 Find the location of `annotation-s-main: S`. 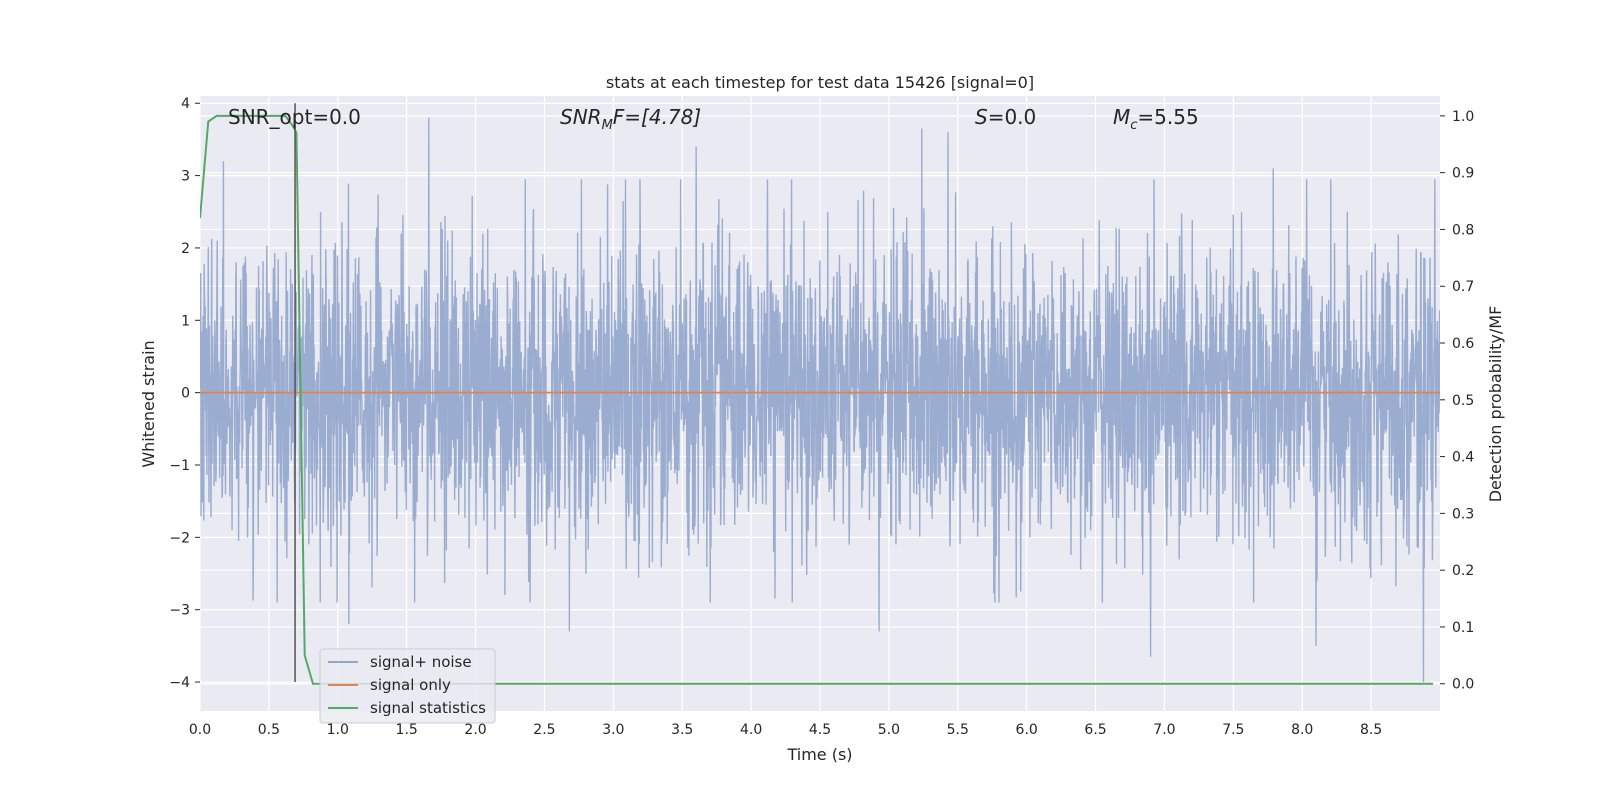

annotation-s-main: S is located at coordinates (981, 117).